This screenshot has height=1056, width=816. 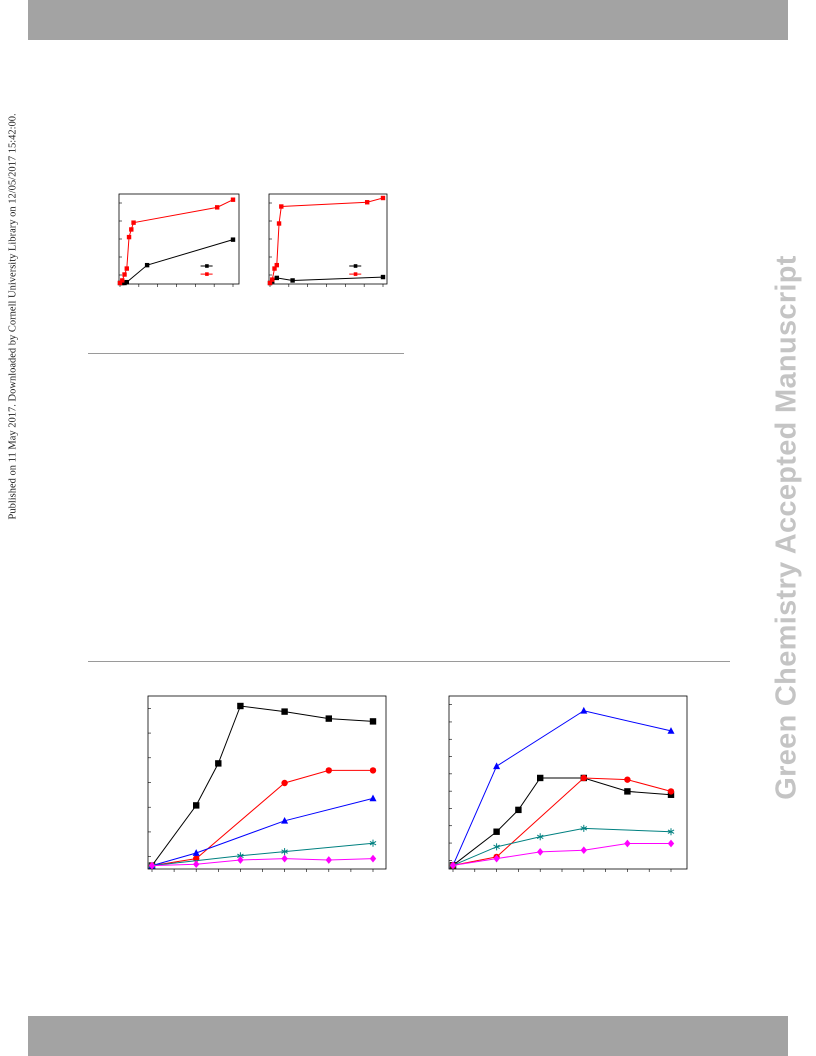 I want to click on section-rule-lower, so click(x=409, y=661).